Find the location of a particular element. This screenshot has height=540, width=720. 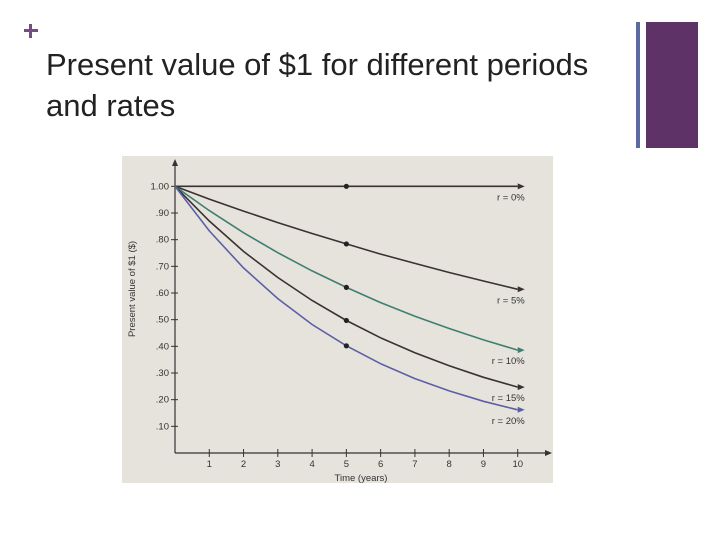

y-tick-label: .10 is located at coordinates (162, 426).